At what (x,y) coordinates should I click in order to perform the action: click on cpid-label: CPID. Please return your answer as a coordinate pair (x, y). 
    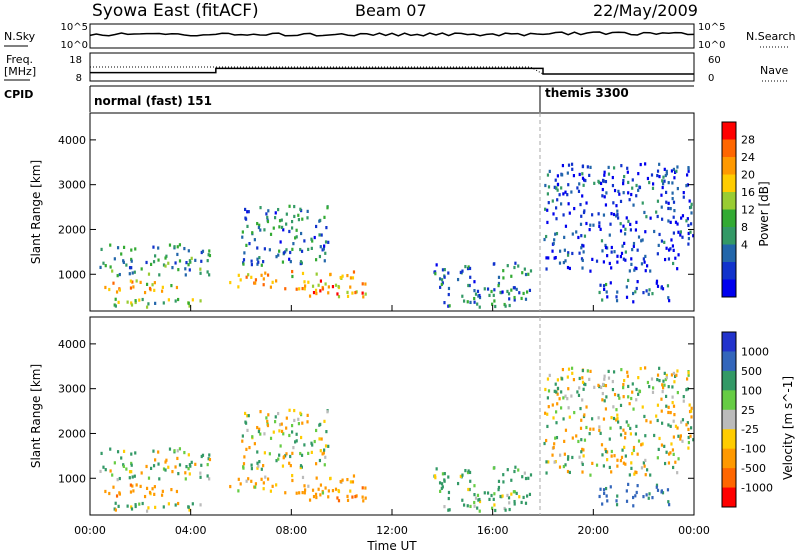
    Looking at the image, I should click on (18, 94).